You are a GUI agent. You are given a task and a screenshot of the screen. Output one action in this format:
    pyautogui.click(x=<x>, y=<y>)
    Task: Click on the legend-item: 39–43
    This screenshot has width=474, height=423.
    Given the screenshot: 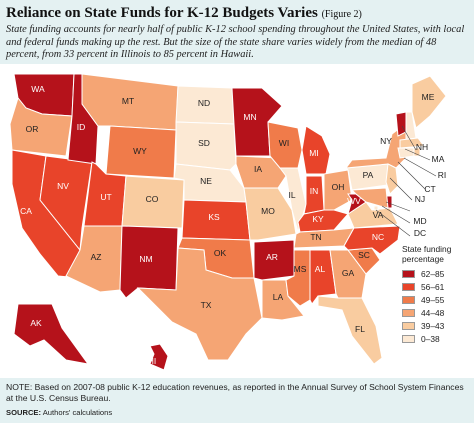 What is the action you would take?
    pyautogui.click(x=438, y=325)
    